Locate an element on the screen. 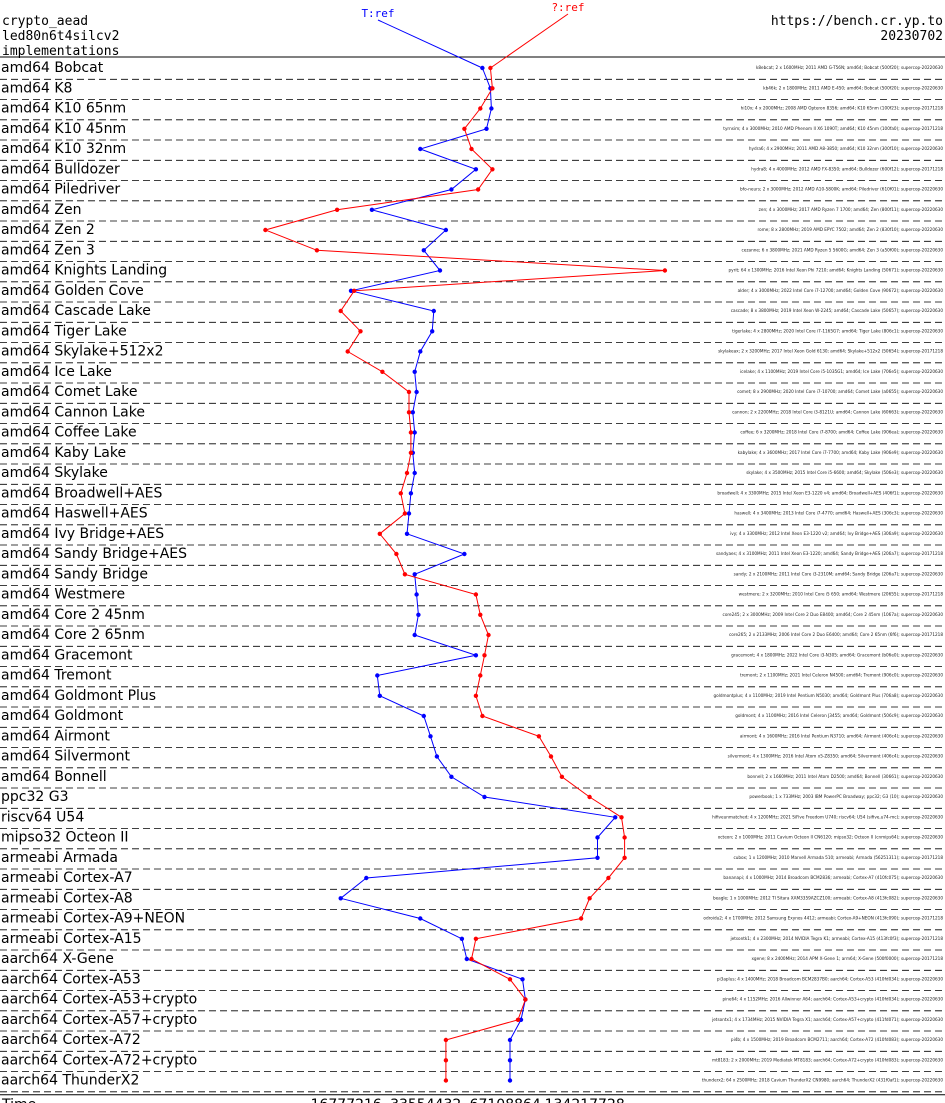  row-label: amd64 Piledriver is located at coordinates (60, 190).